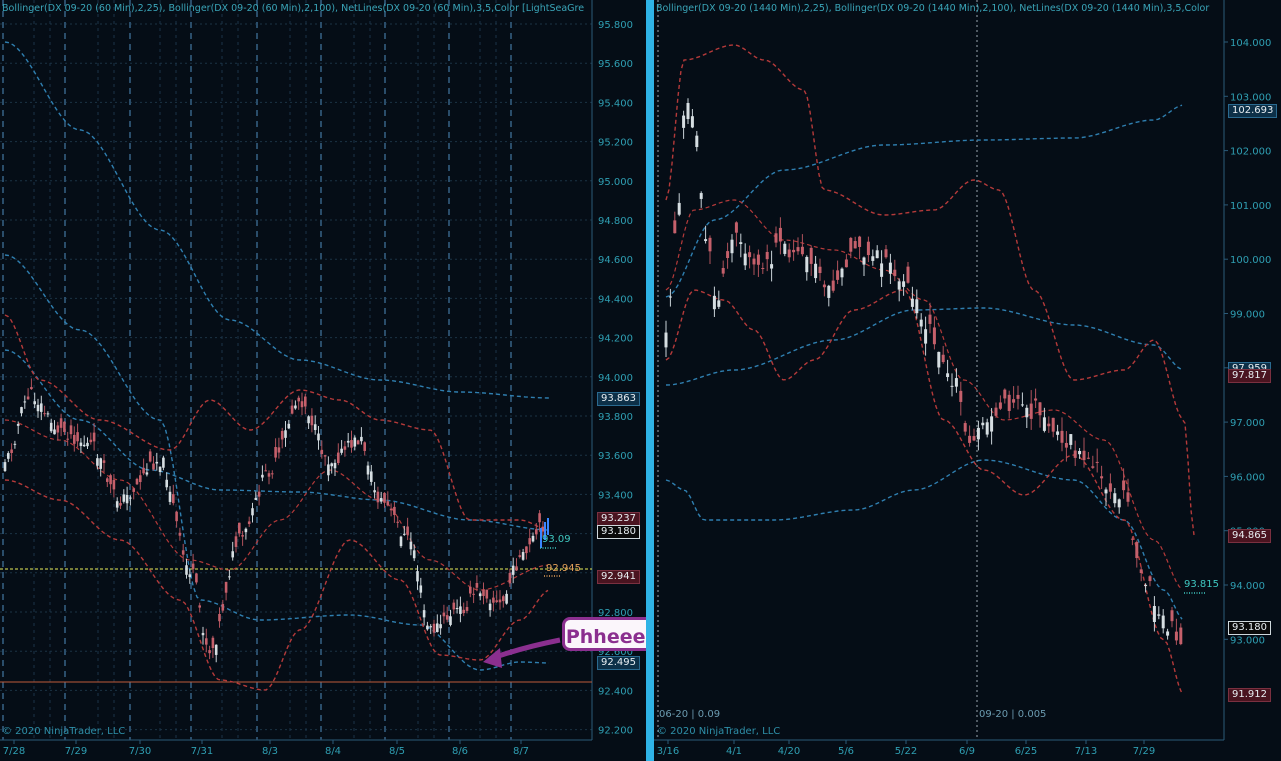 This screenshot has height=761, width=1281. What do you see at coordinates (1249, 536) in the screenshot?
I see `badge-lower-short-right: 94.865` at bounding box center [1249, 536].